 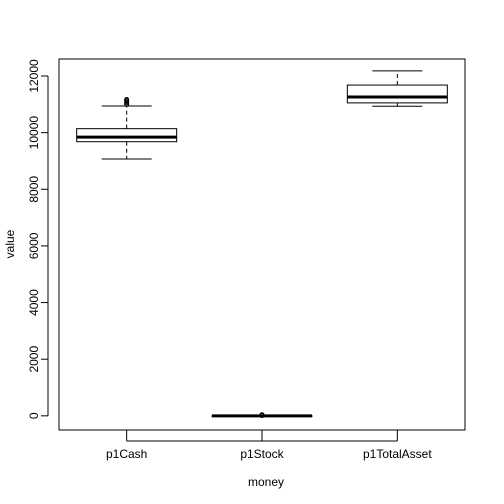 I want to click on y-axis: 0 2000 4000 6000 8000 10000 12000, so click(x=38, y=239).